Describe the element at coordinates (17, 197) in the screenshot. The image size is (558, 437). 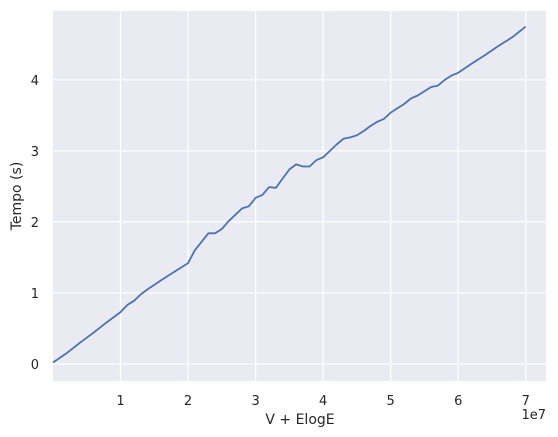
I see `y-axis-label: Tempo (s)` at that location.